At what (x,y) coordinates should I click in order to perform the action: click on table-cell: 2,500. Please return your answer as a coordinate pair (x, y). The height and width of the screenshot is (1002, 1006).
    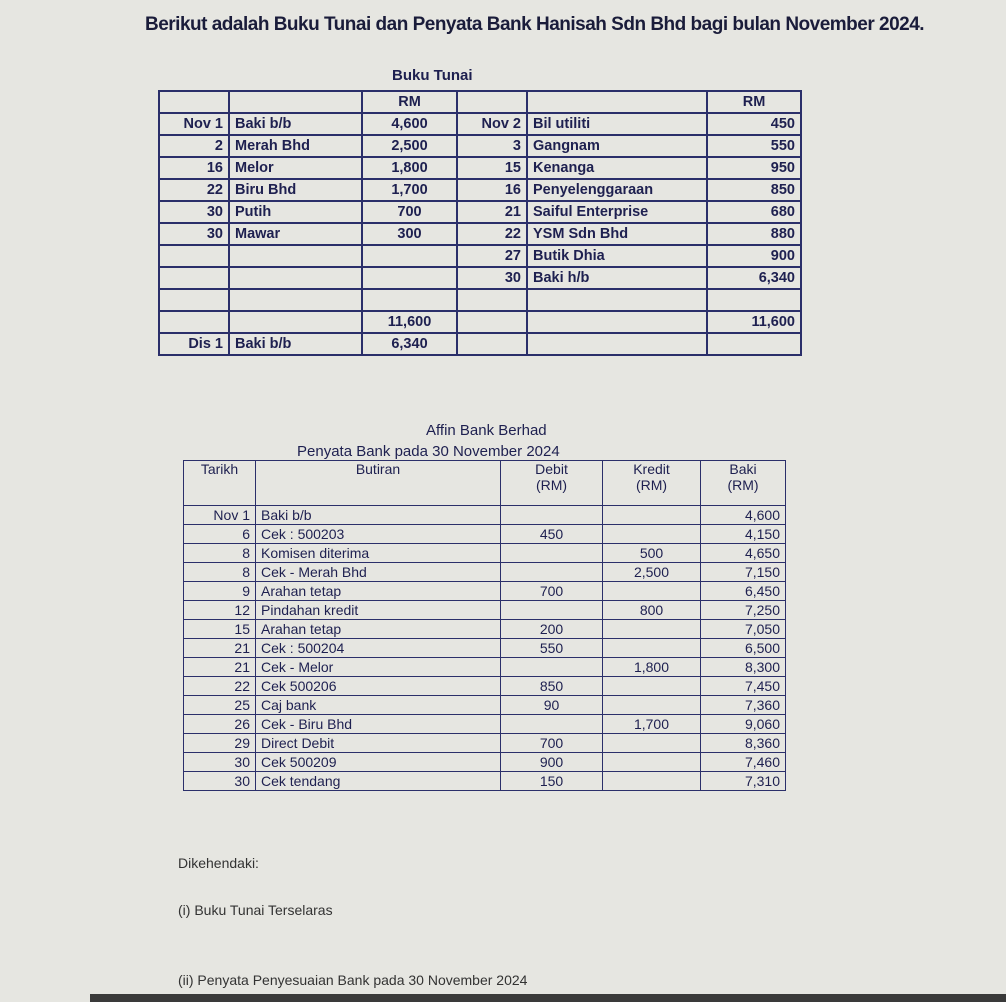
    Looking at the image, I should click on (409, 146).